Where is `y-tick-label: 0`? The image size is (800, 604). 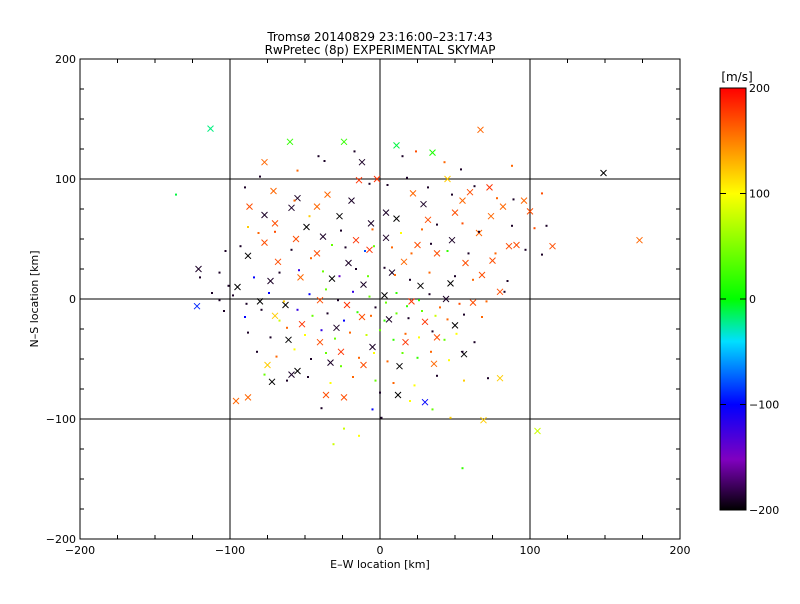 y-tick-label: 0 is located at coordinates (72, 299).